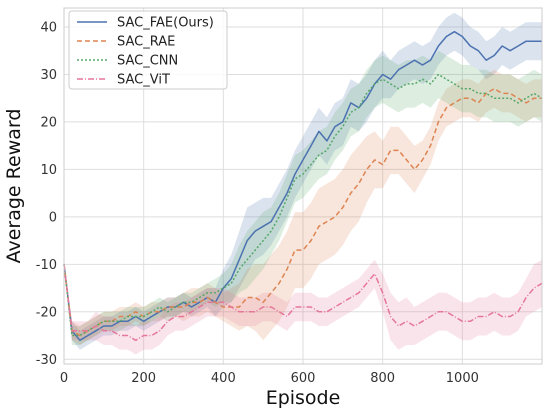 This screenshot has height=413, width=550. Describe the element at coordinates (147, 61) in the screenshot. I see `legend-label: SAC_CNN` at that location.